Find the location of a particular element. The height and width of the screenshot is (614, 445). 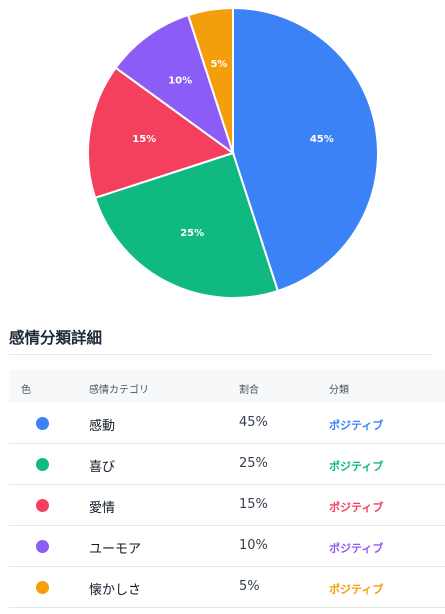

header-percent: 割合 is located at coordinates (249, 390).